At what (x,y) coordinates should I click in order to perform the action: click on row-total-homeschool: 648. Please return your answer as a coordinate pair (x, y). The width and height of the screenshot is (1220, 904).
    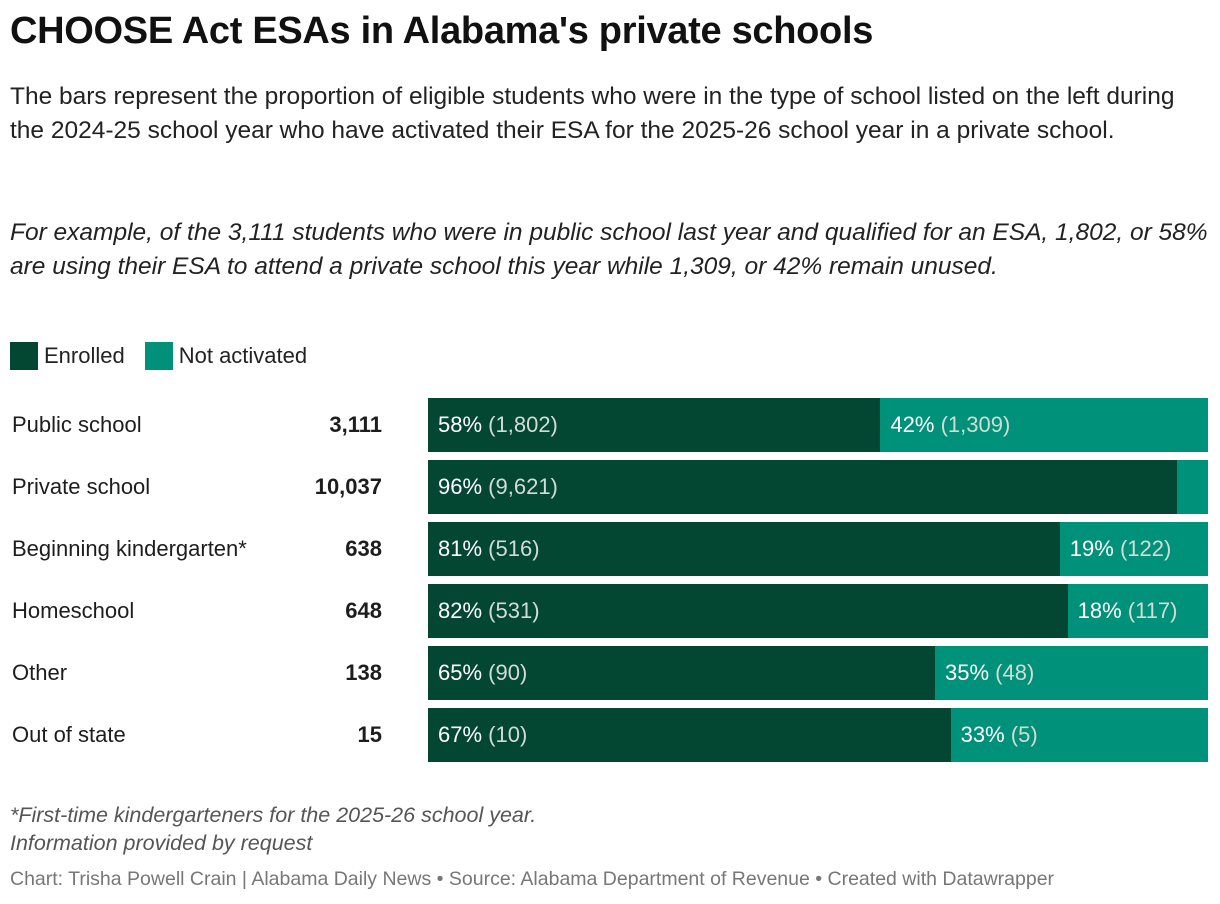
    Looking at the image, I should click on (363, 610).